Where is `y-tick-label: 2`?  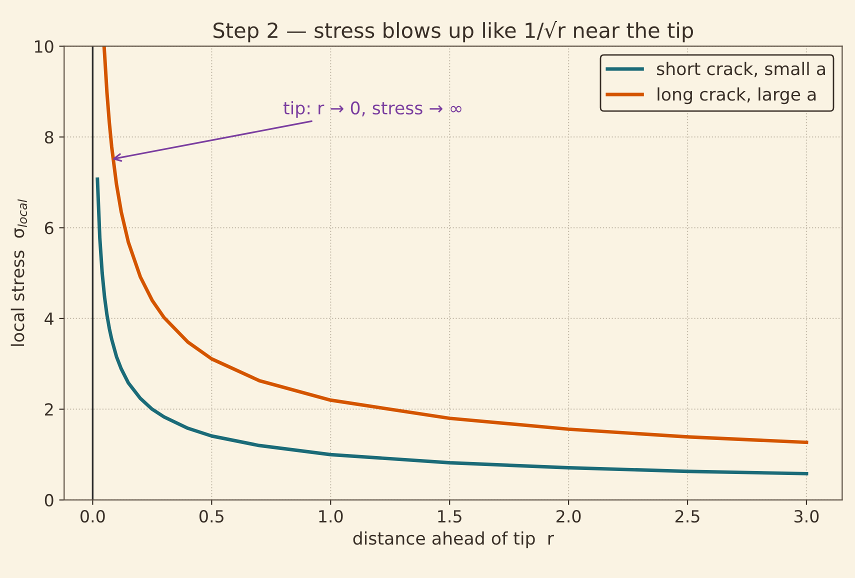
y-tick-label: 2 is located at coordinates (49, 409).